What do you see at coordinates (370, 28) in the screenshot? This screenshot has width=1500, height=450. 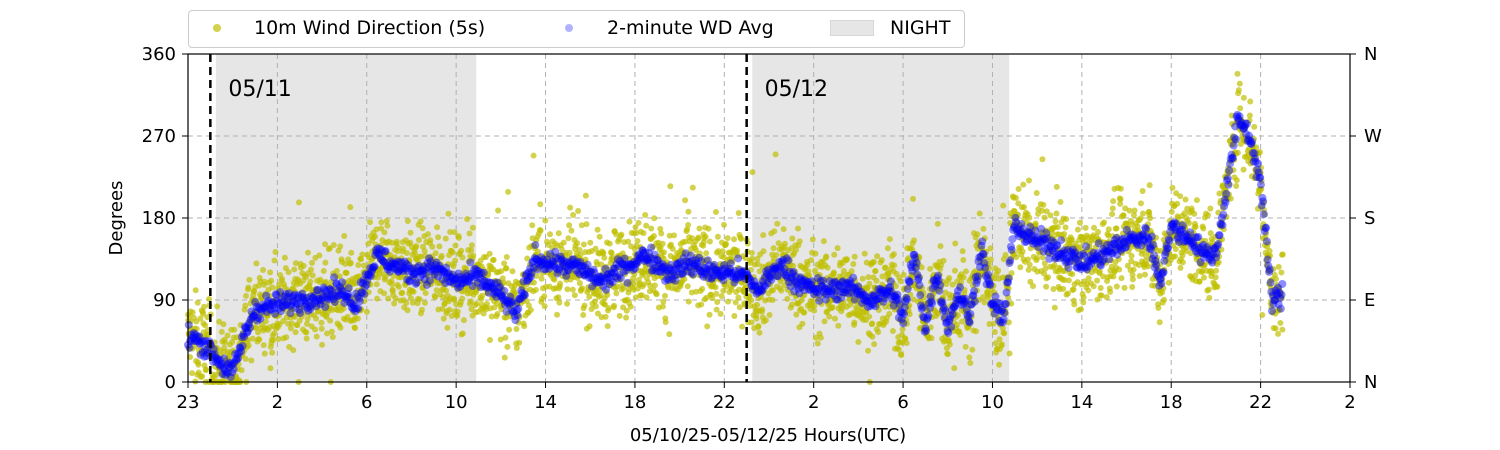 I see `legend-label-wind-direction: 10m Wind Direction (5s)` at bounding box center [370, 28].